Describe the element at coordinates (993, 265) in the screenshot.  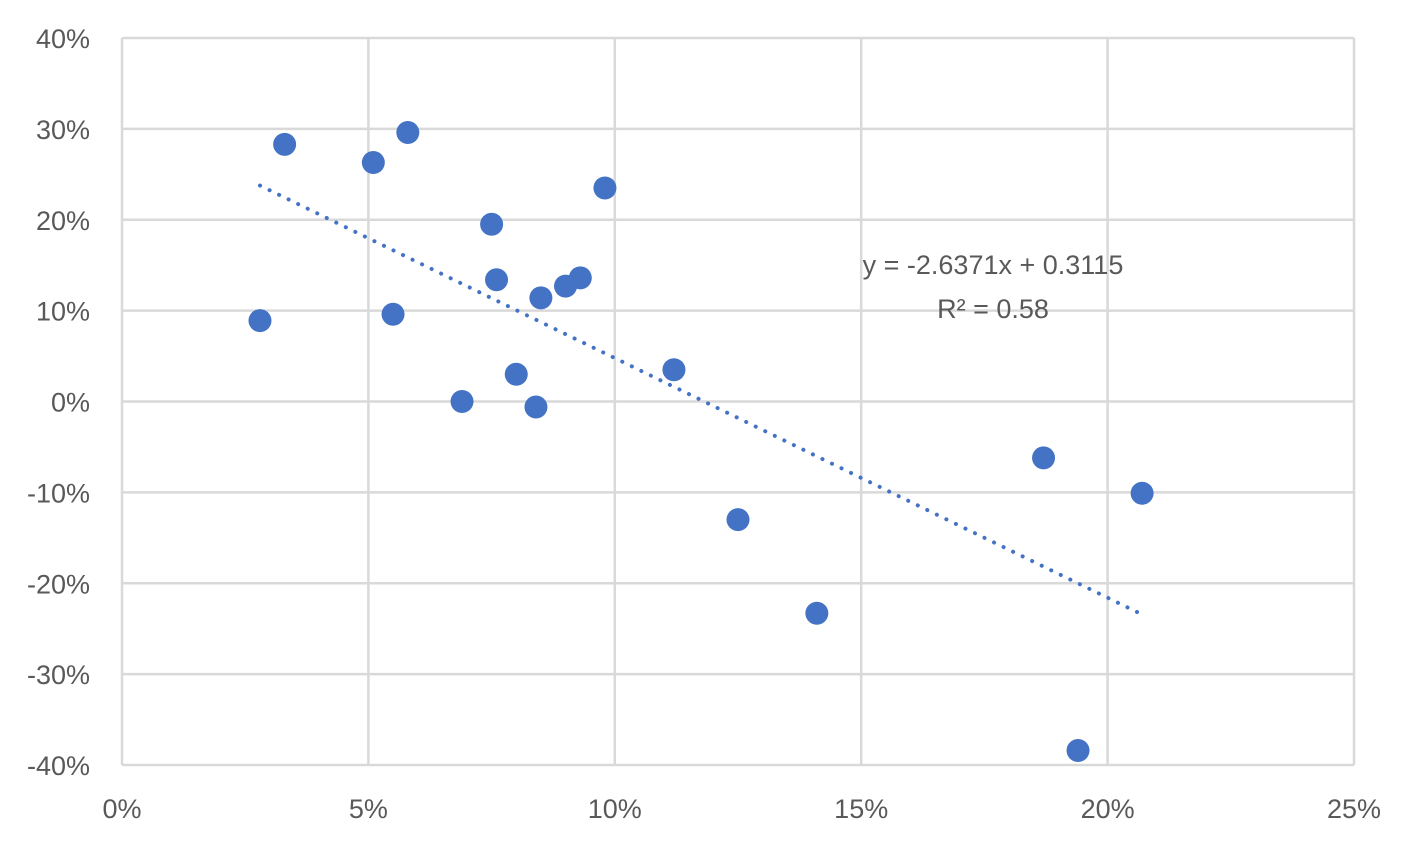
I see `trendline-equation-label: y = -2.6371x + 0.3115` at that location.